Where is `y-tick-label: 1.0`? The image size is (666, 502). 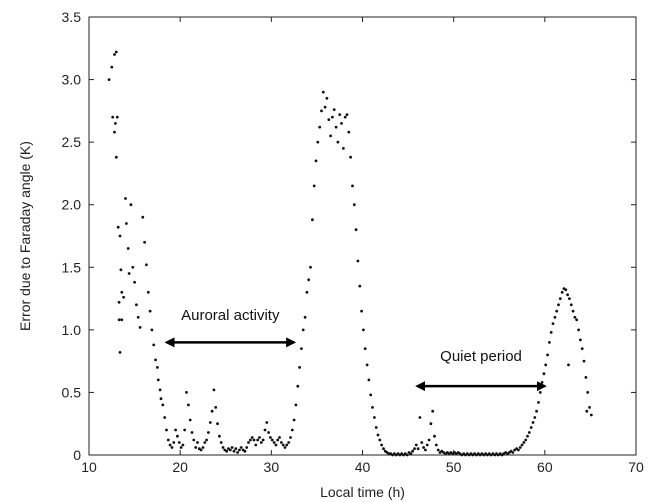
y-tick-label: 1.0 is located at coordinates (72, 330).